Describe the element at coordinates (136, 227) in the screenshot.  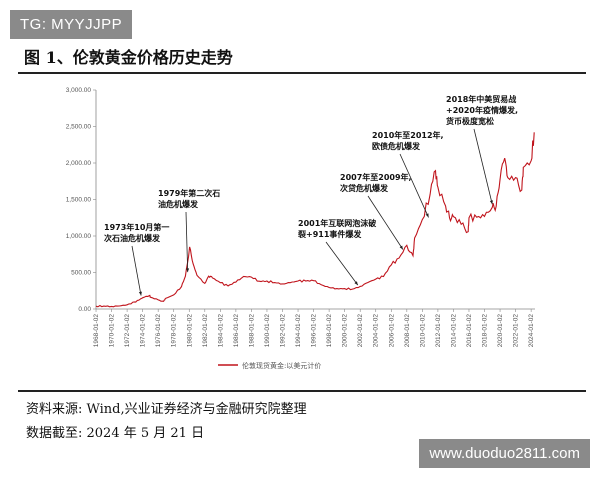
I see `annotation-text: 1973年10月第一` at that location.